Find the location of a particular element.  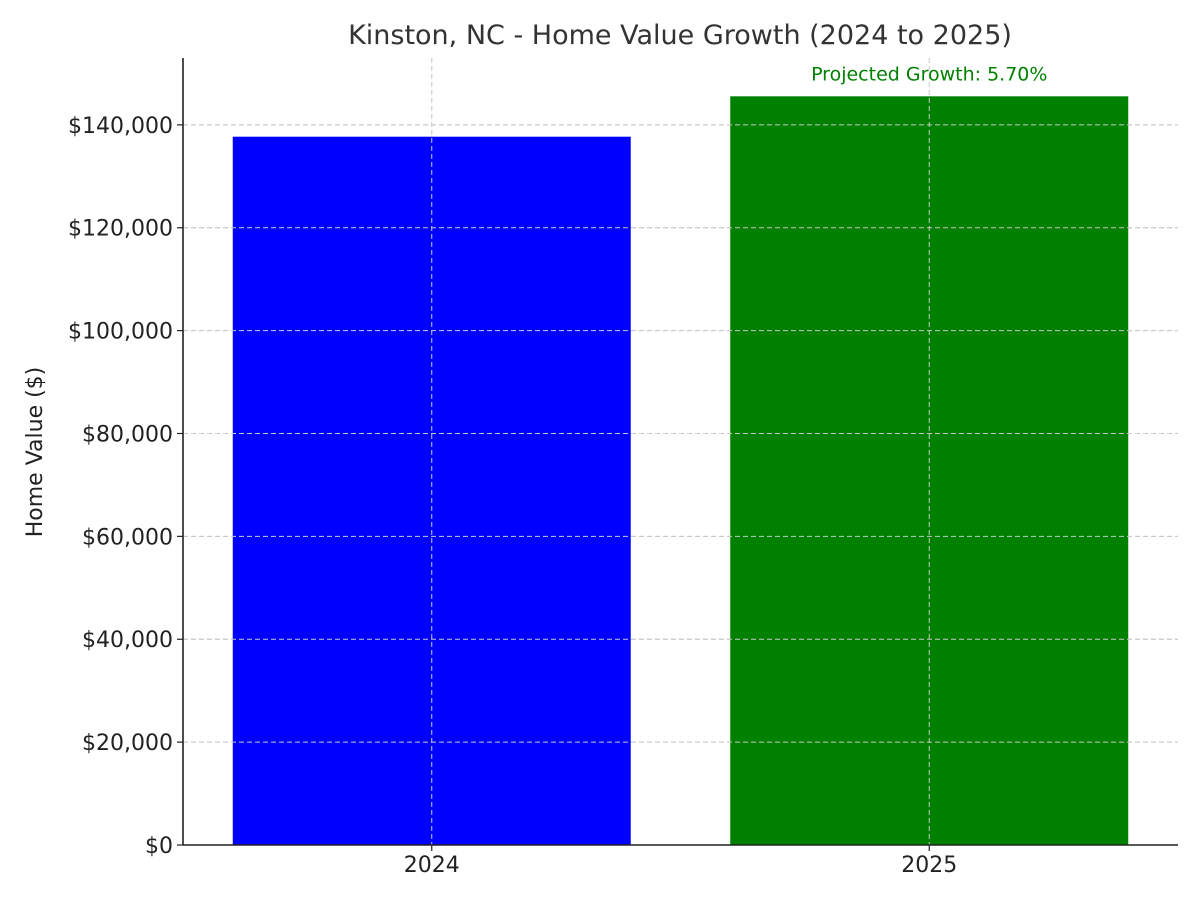

y-tick-label: $80,000 is located at coordinates (127, 434).